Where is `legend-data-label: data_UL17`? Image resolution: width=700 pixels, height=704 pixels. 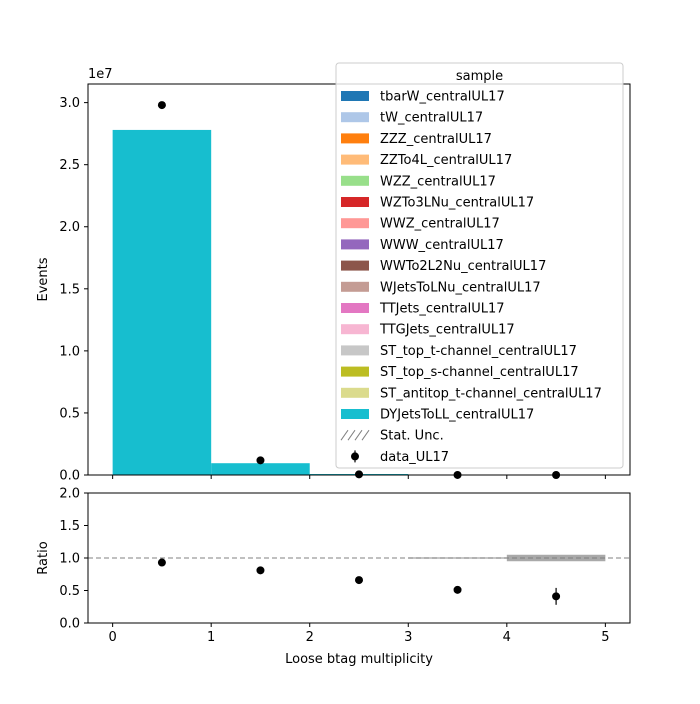 legend-data-label: data_UL17 is located at coordinates (414, 457).